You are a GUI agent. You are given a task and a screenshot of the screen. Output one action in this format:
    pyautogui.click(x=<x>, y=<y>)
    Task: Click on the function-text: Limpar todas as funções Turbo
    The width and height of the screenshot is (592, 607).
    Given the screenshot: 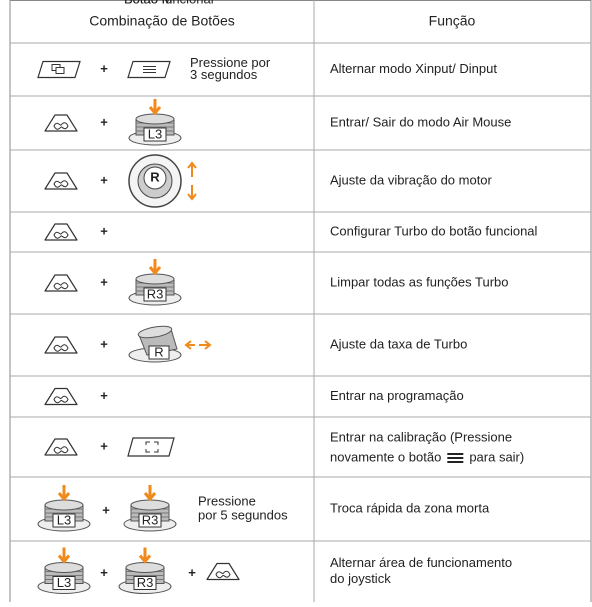 What is the action you would take?
    pyautogui.click(x=419, y=281)
    